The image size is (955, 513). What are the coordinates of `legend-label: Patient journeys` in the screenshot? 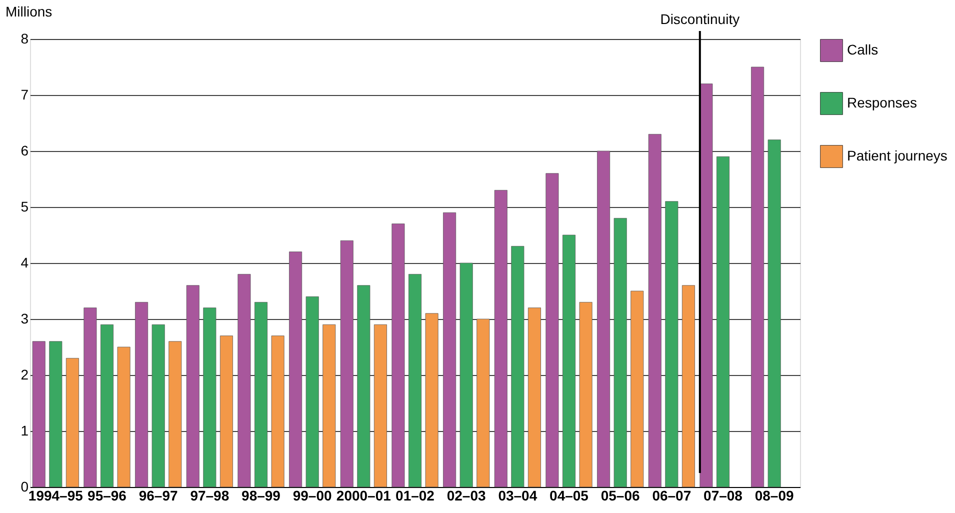 It's located at (897, 156).